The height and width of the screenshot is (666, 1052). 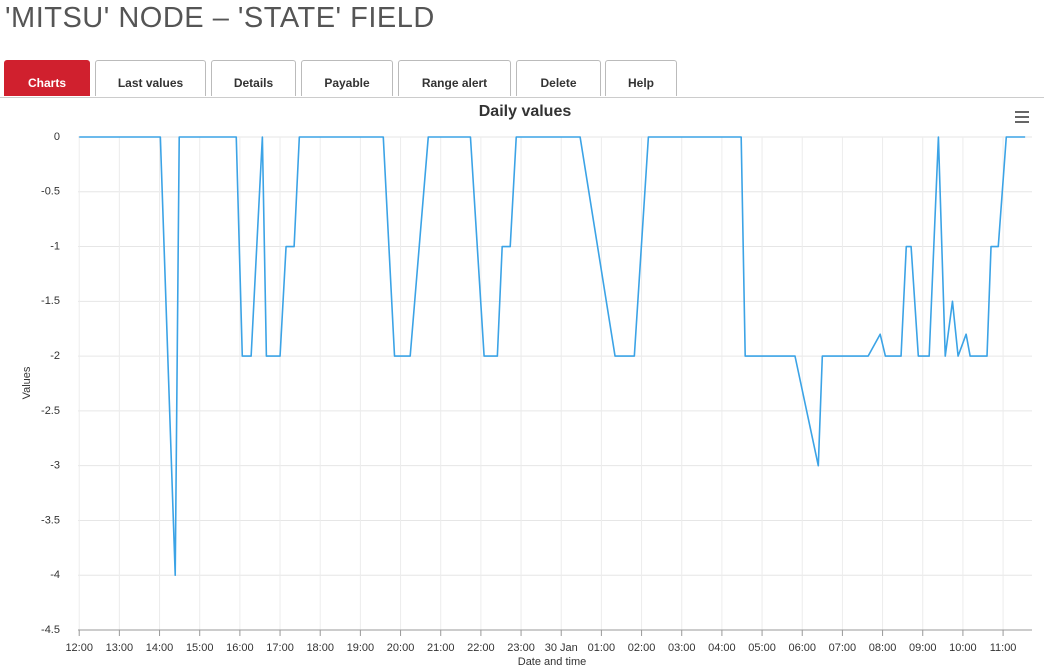 I want to click on x-tick-label: 20:00, so click(x=401, y=648).